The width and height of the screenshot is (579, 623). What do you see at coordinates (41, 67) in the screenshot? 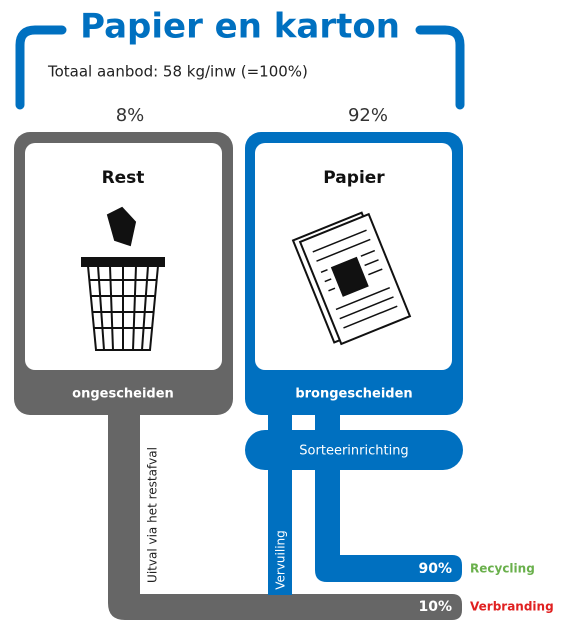
I see `bracket-left` at bounding box center [41, 67].